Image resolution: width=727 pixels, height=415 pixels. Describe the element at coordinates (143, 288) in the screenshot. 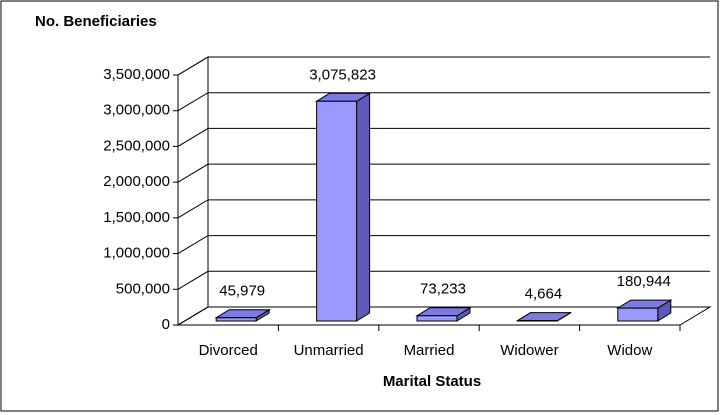

I see `y-tick-label: 500,000` at that location.